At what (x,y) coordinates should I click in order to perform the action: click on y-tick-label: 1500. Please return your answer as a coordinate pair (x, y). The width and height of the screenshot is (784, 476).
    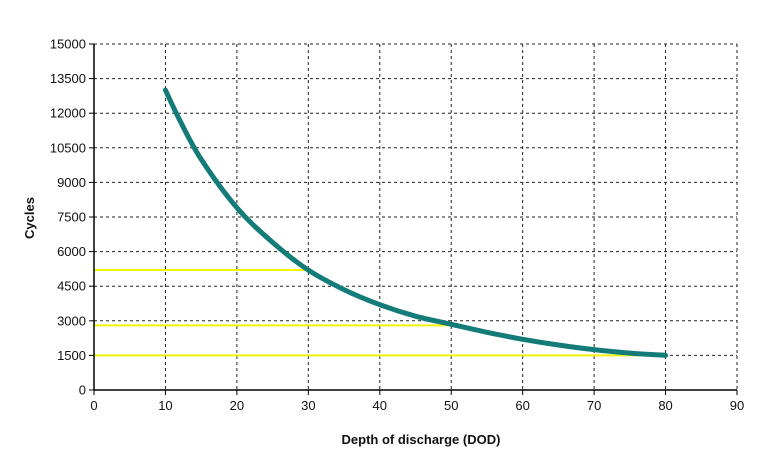
    Looking at the image, I should click on (71, 355).